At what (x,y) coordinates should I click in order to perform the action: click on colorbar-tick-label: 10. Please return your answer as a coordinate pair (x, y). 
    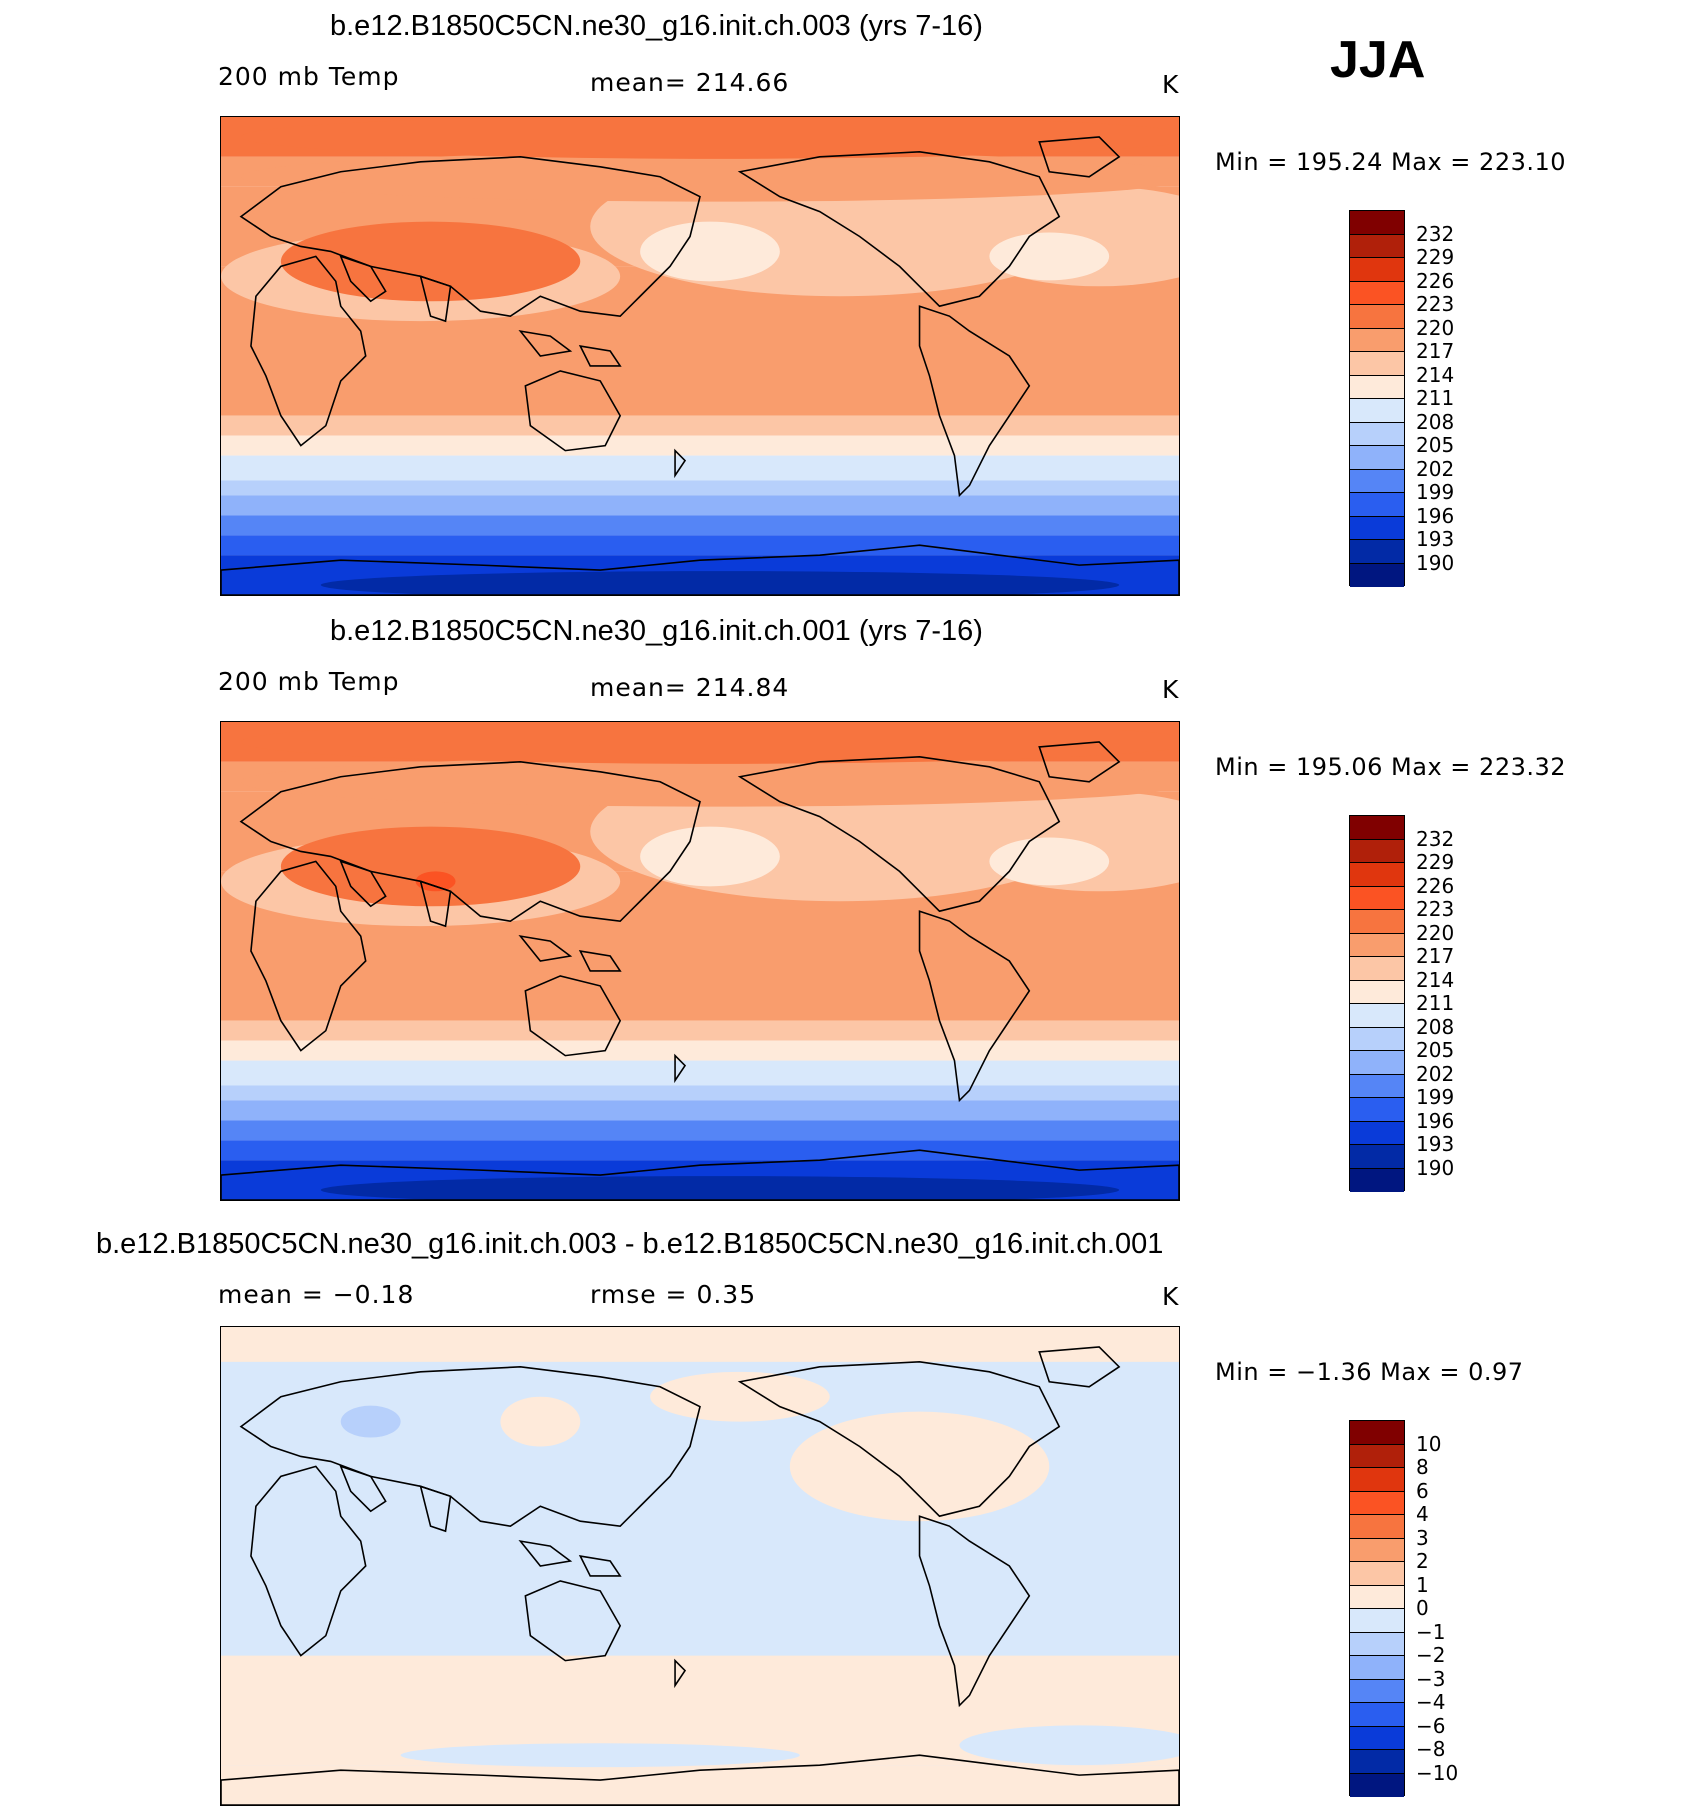
    Looking at the image, I should click on (1429, 1443).